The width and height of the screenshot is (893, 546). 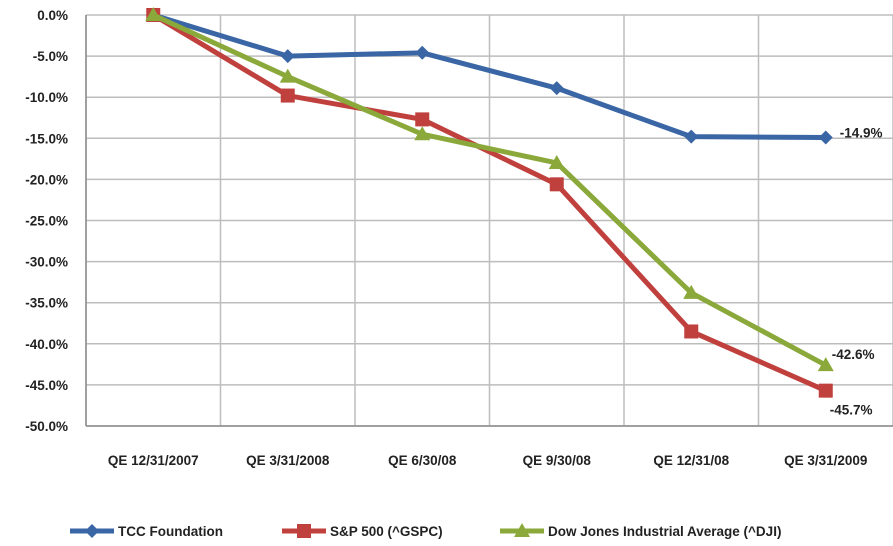 What do you see at coordinates (46, 385) in the screenshot?
I see `y-tick-label: -45.0%` at bounding box center [46, 385].